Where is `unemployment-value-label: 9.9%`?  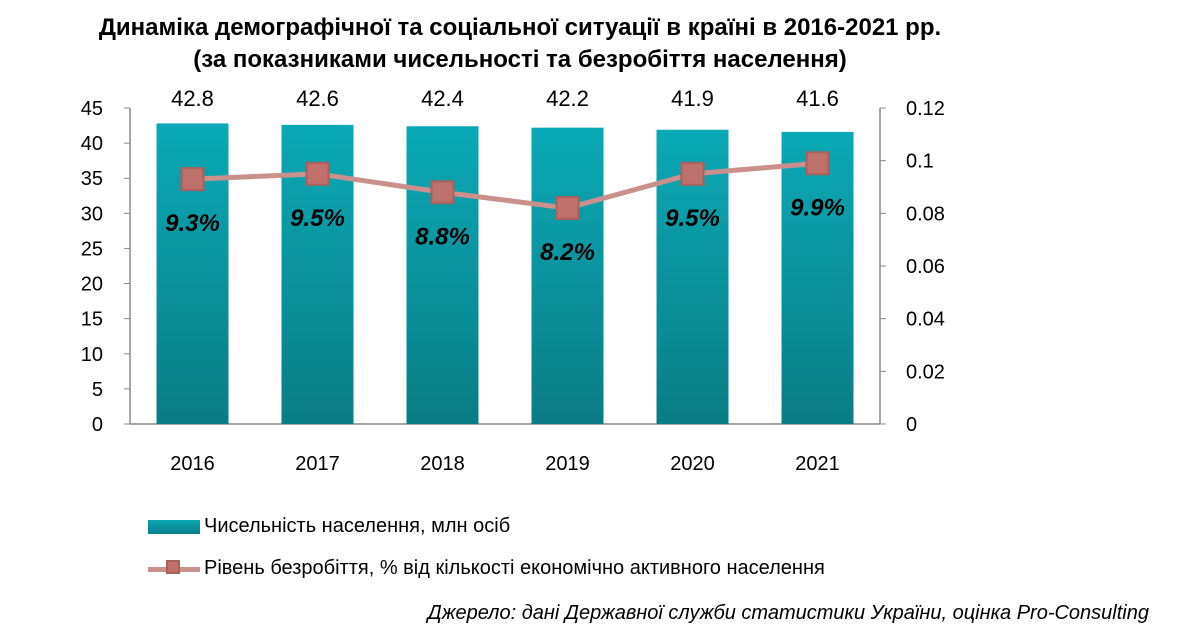 unemployment-value-label: 9.9% is located at coordinates (817, 207).